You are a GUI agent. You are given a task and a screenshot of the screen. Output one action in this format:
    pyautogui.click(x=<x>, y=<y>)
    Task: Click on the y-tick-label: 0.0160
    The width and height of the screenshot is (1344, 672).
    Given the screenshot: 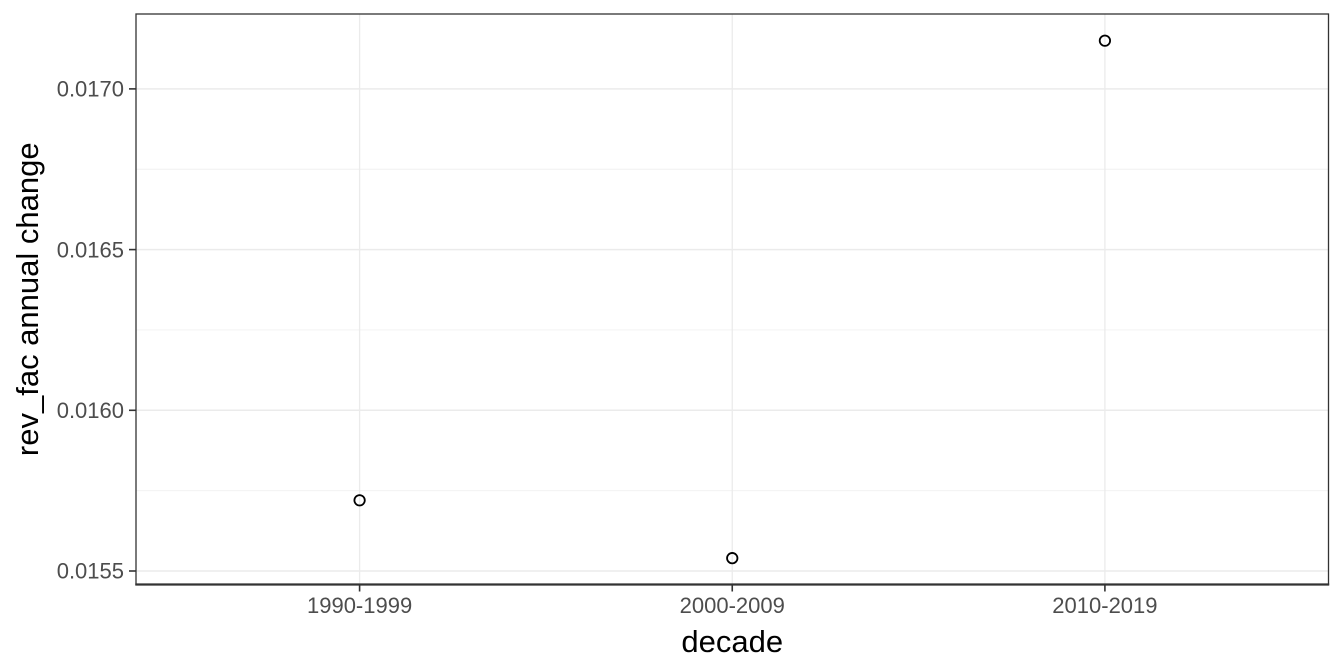 What is the action you would take?
    pyautogui.click(x=90, y=410)
    